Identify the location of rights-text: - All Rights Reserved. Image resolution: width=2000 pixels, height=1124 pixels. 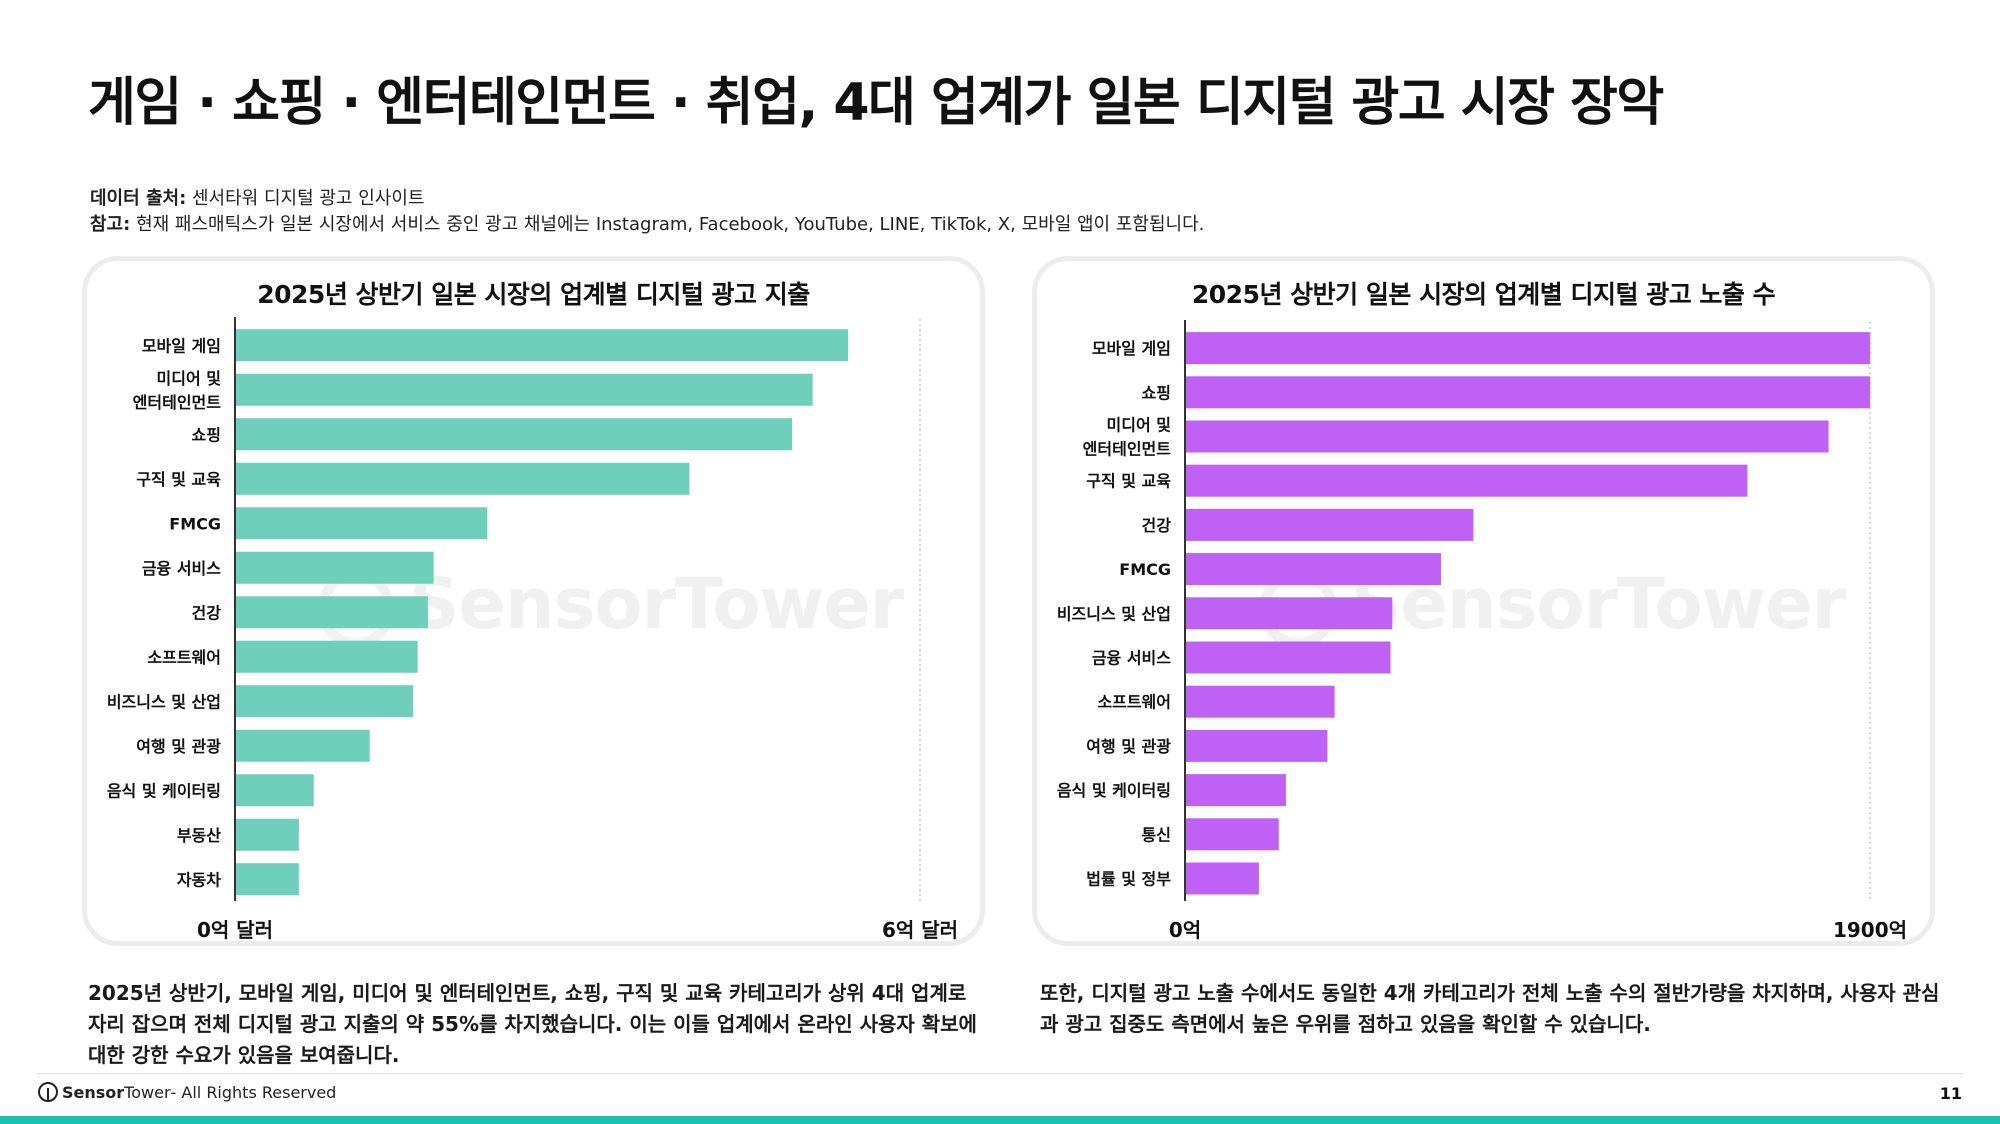
(253, 1092).